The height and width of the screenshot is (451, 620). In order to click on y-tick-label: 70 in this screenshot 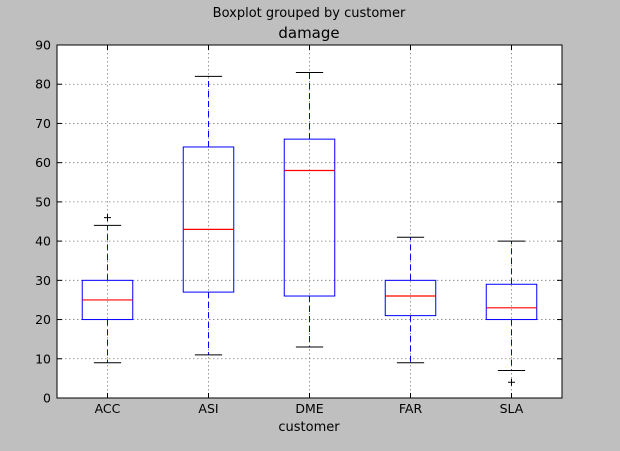, I will do `click(43, 123)`.